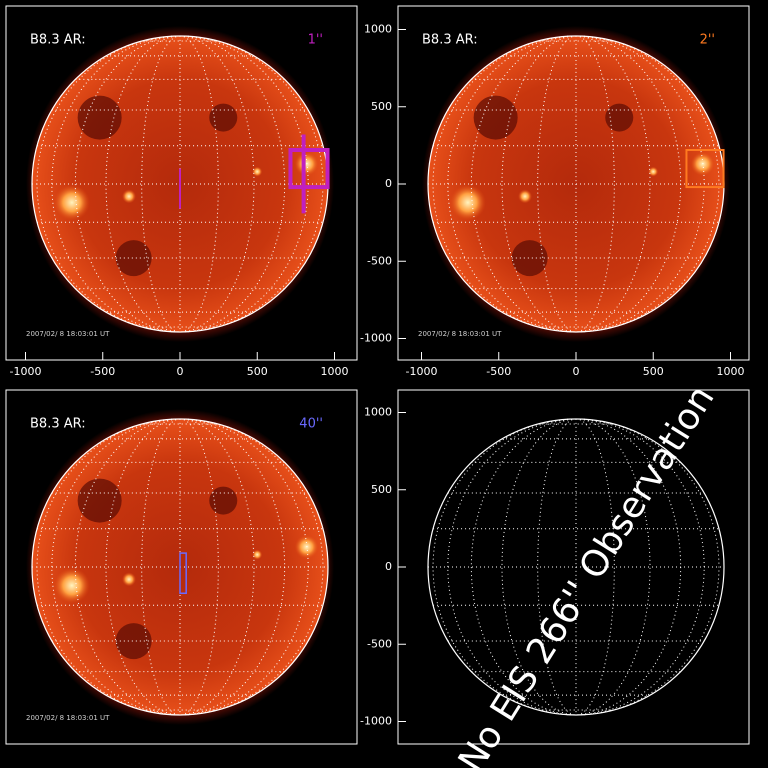 This screenshot has height=768, width=768. I want to click on fov-label: 40'', so click(311, 424).